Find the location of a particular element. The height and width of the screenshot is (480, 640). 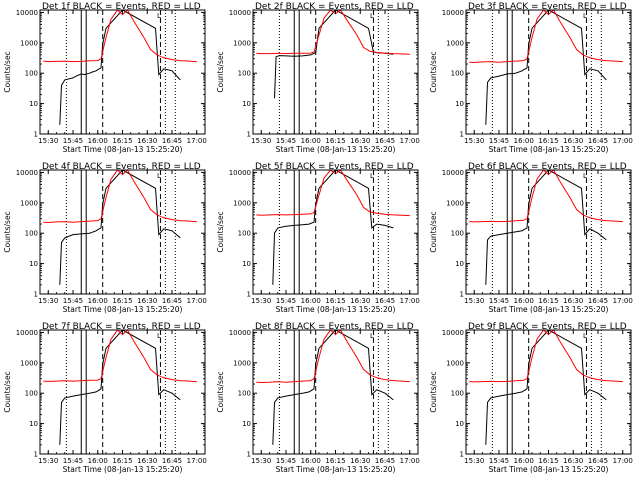

y-tick-label: 10000 is located at coordinates (27, 173).